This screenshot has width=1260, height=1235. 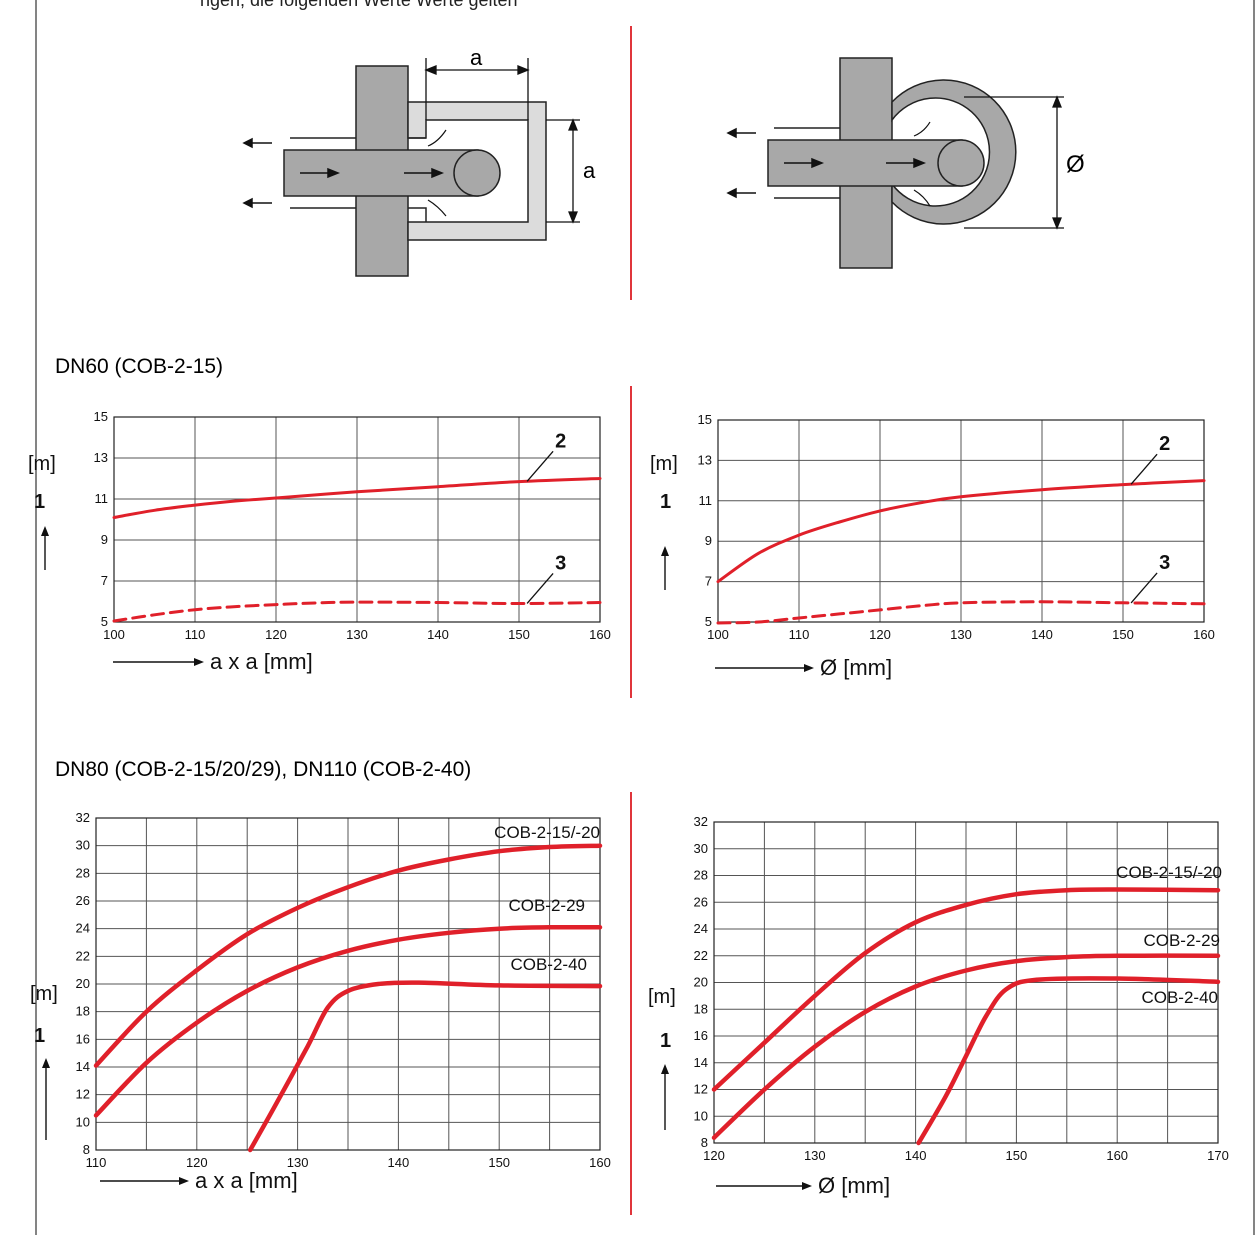 What do you see at coordinates (540, 466) in the screenshot?
I see `callout-leader` at bounding box center [540, 466].